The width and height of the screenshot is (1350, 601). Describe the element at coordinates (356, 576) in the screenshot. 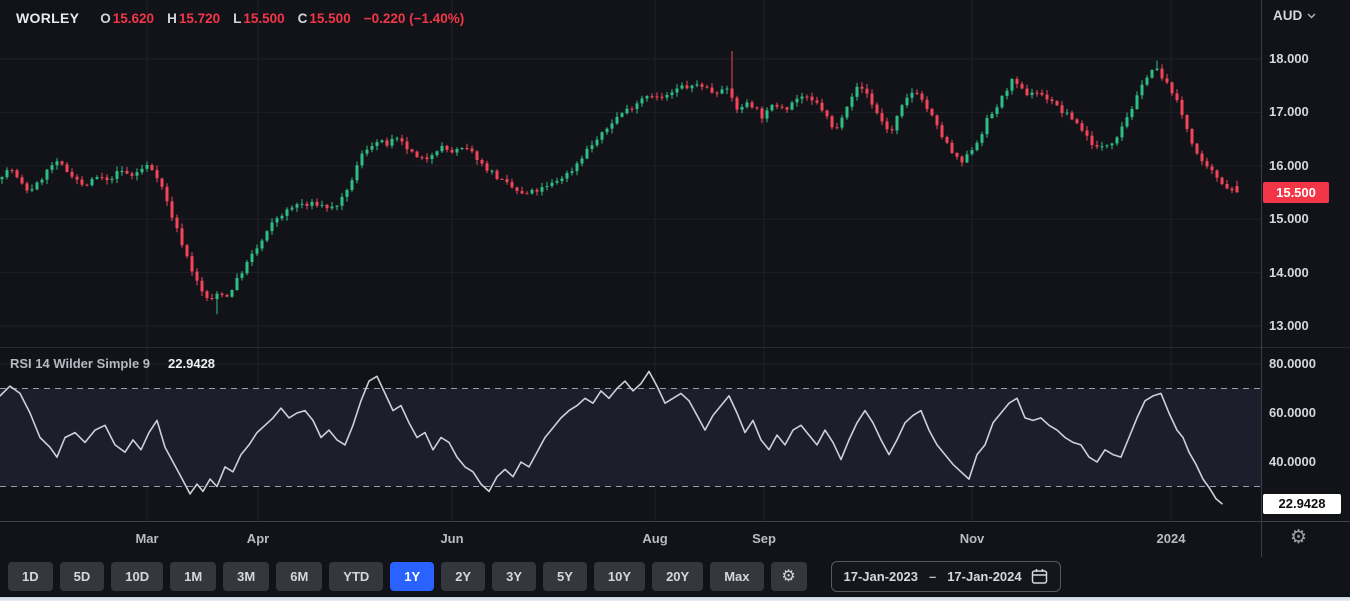

I see `range-button-ytd: YTD` at that location.